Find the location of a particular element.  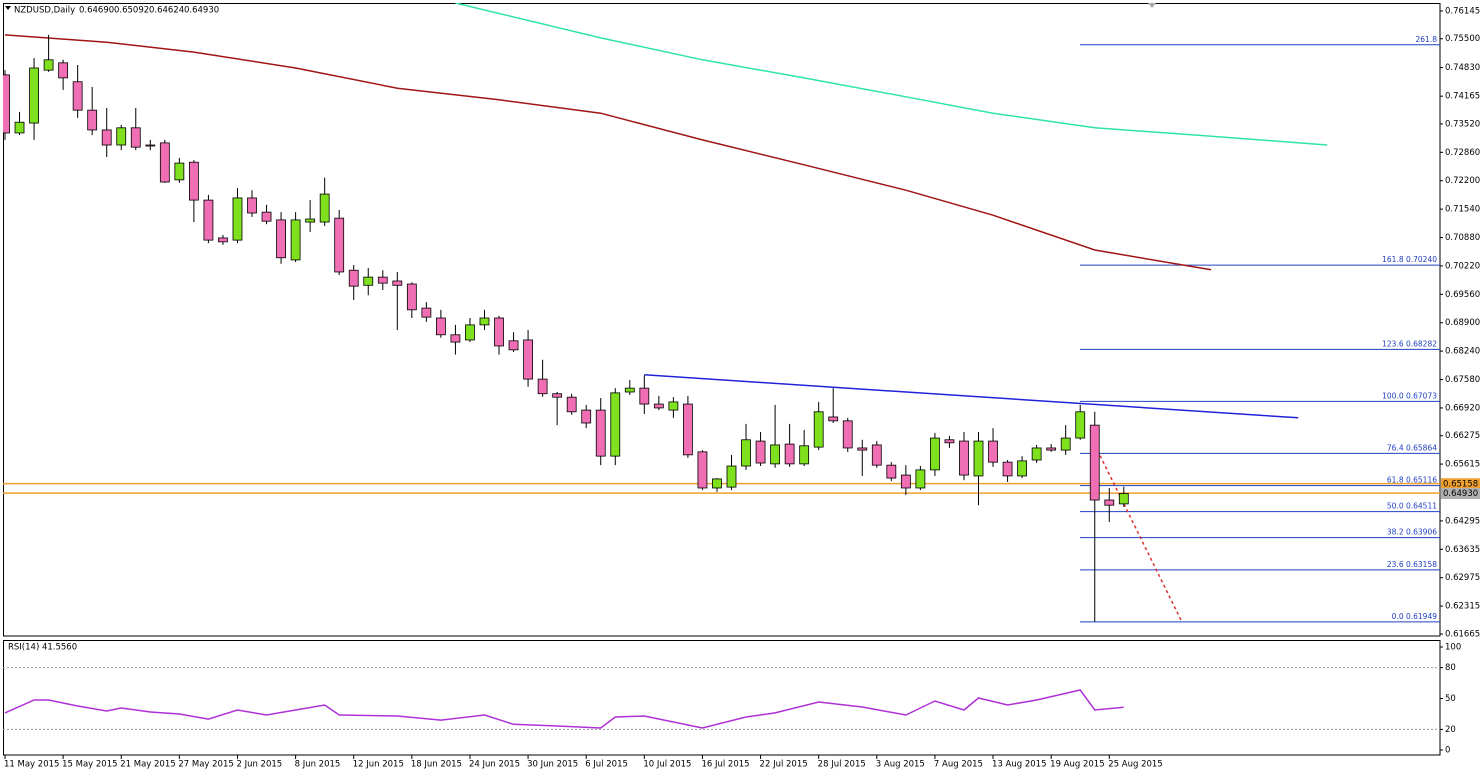

rsi-tick-label: 80 is located at coordinates (1450, 668).